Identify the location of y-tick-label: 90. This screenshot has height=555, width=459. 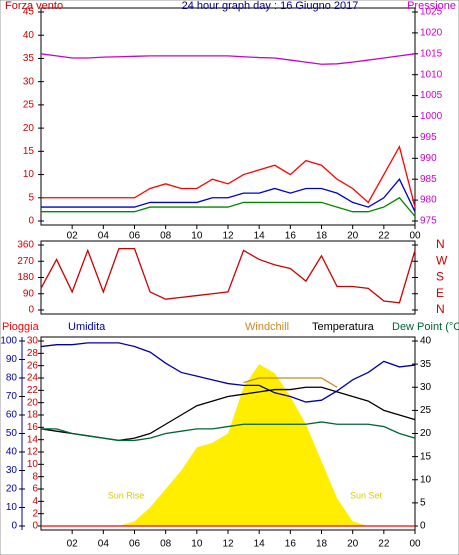
(29, 293).